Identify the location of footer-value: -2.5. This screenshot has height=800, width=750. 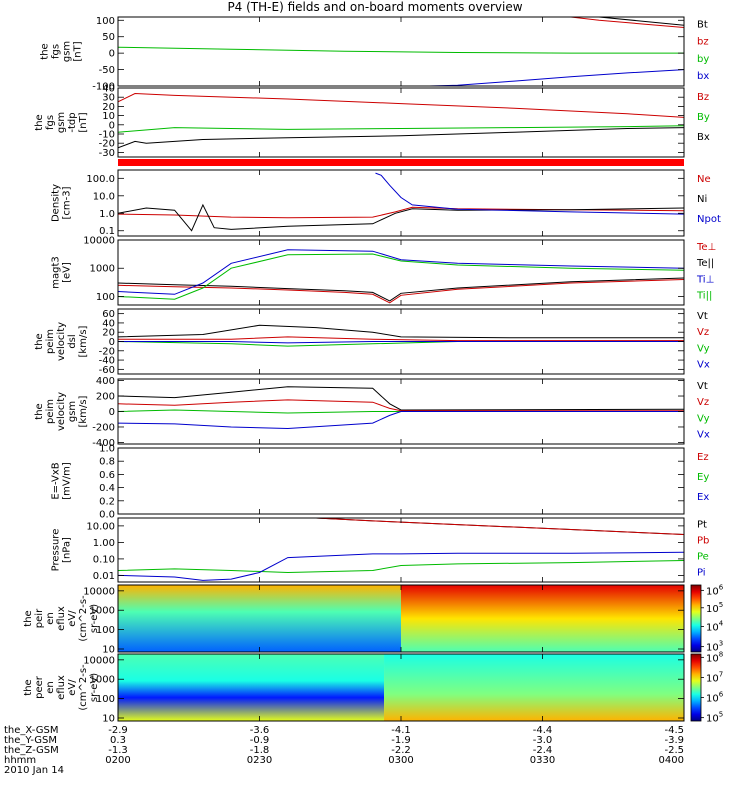
(674, 750).